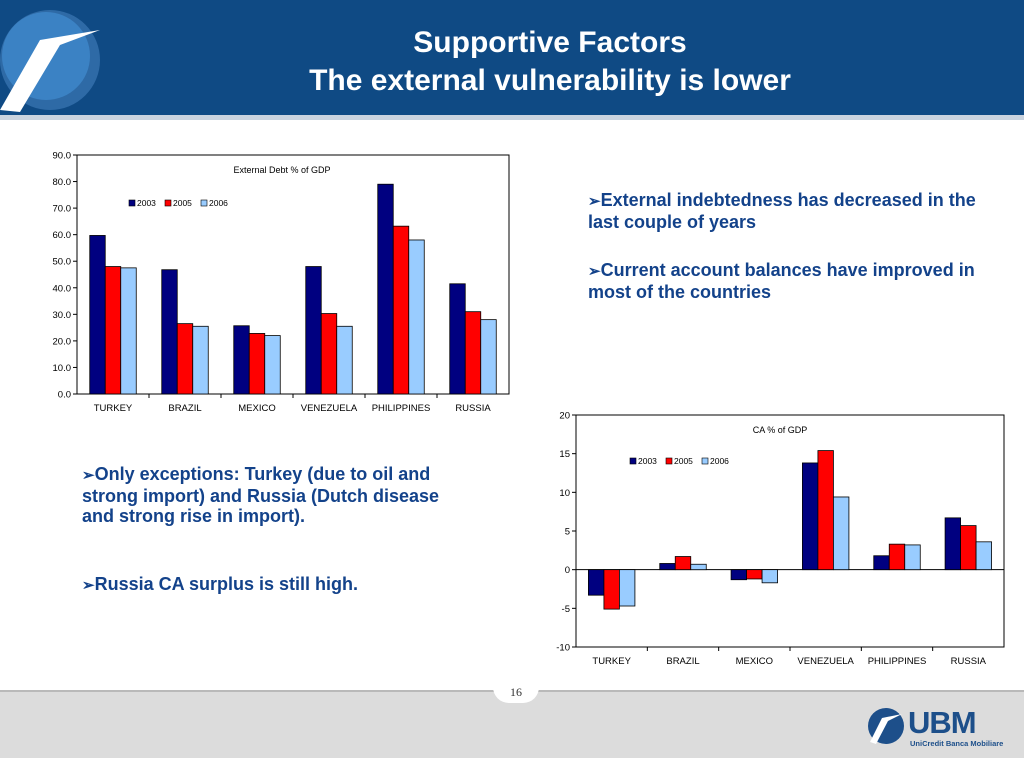  I want to click on bullet-russia-surplus: ➢Russia CA surplus is still high., so click(278, 585).